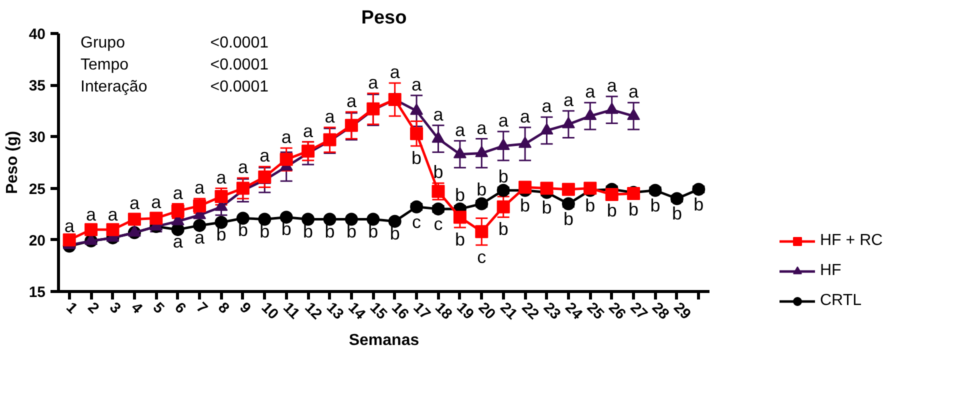 This screenshot has height=408, width=958. I want to click on x-tick-label: 7, so click(201, 308).